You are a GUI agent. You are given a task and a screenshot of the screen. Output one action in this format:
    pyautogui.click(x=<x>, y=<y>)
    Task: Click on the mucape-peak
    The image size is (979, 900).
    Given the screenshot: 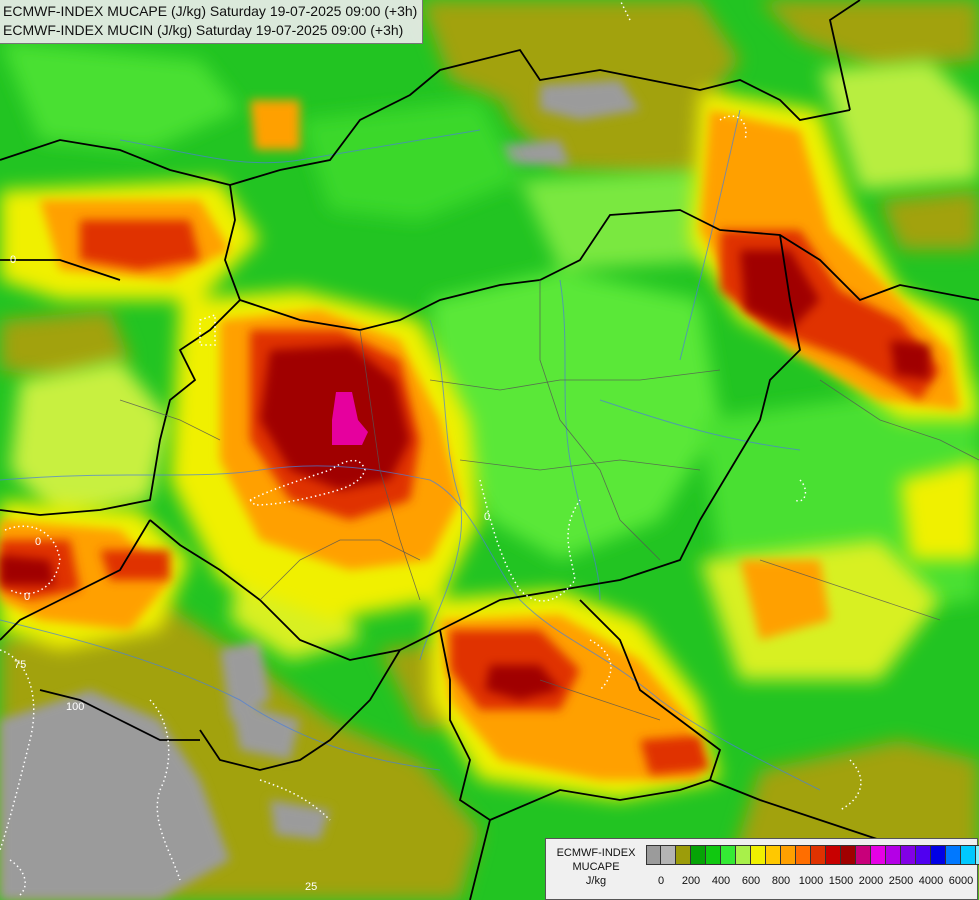 What is the action you would take?
    pyautogui.click(x=350, y=418)
    